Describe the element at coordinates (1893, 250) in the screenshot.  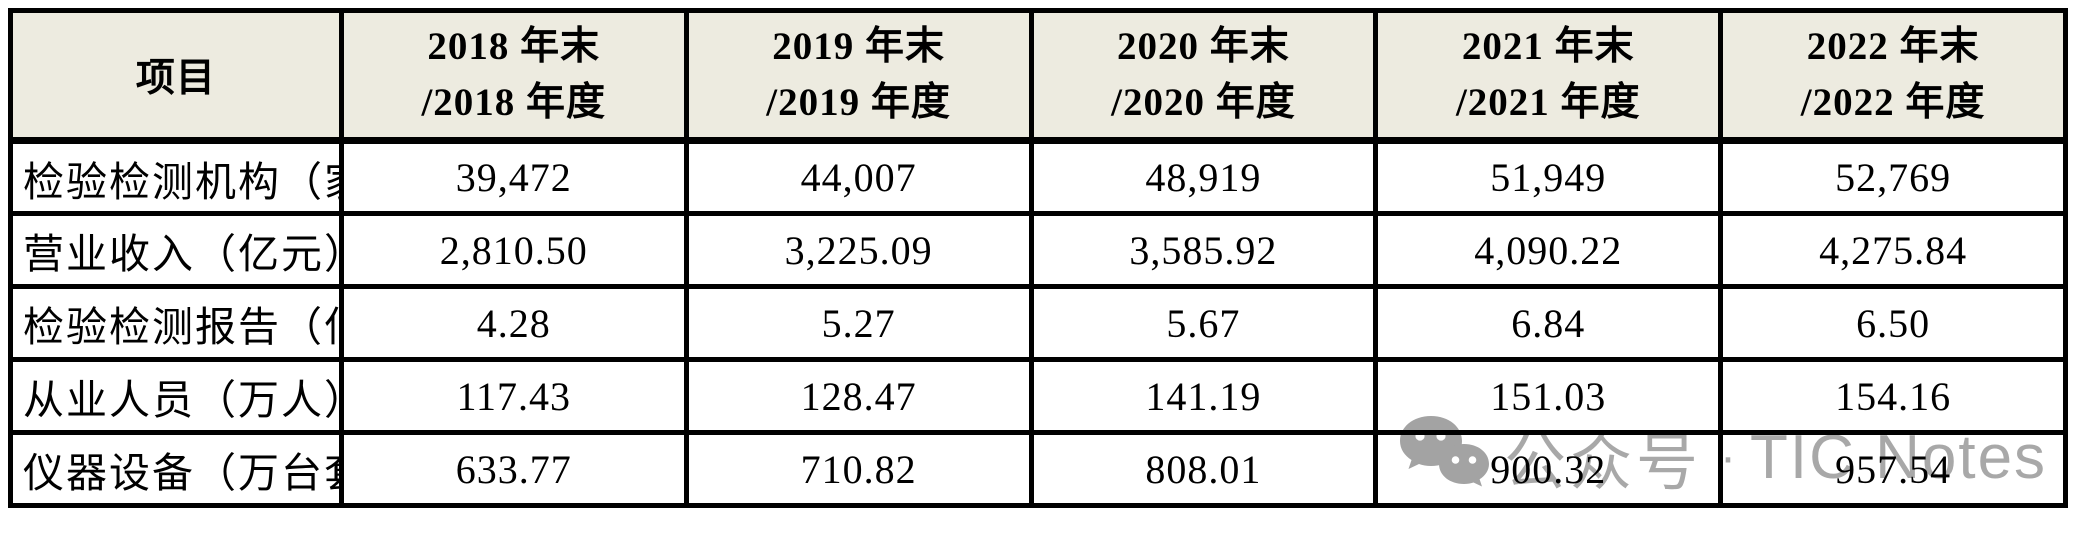
I see `cell-value: 4,275.84` at that location.